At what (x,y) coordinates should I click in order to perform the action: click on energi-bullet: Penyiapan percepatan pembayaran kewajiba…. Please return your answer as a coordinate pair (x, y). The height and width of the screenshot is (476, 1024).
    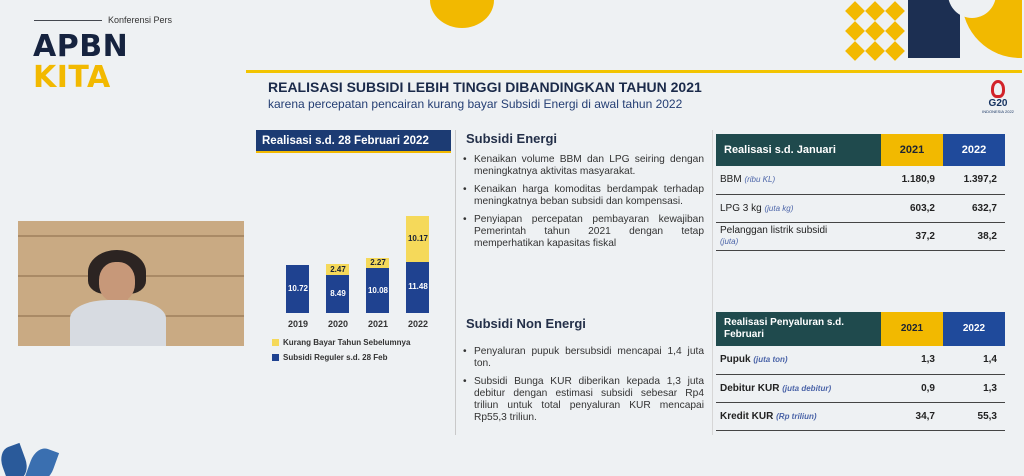
    Looking at the image, I should click on (583, 232).